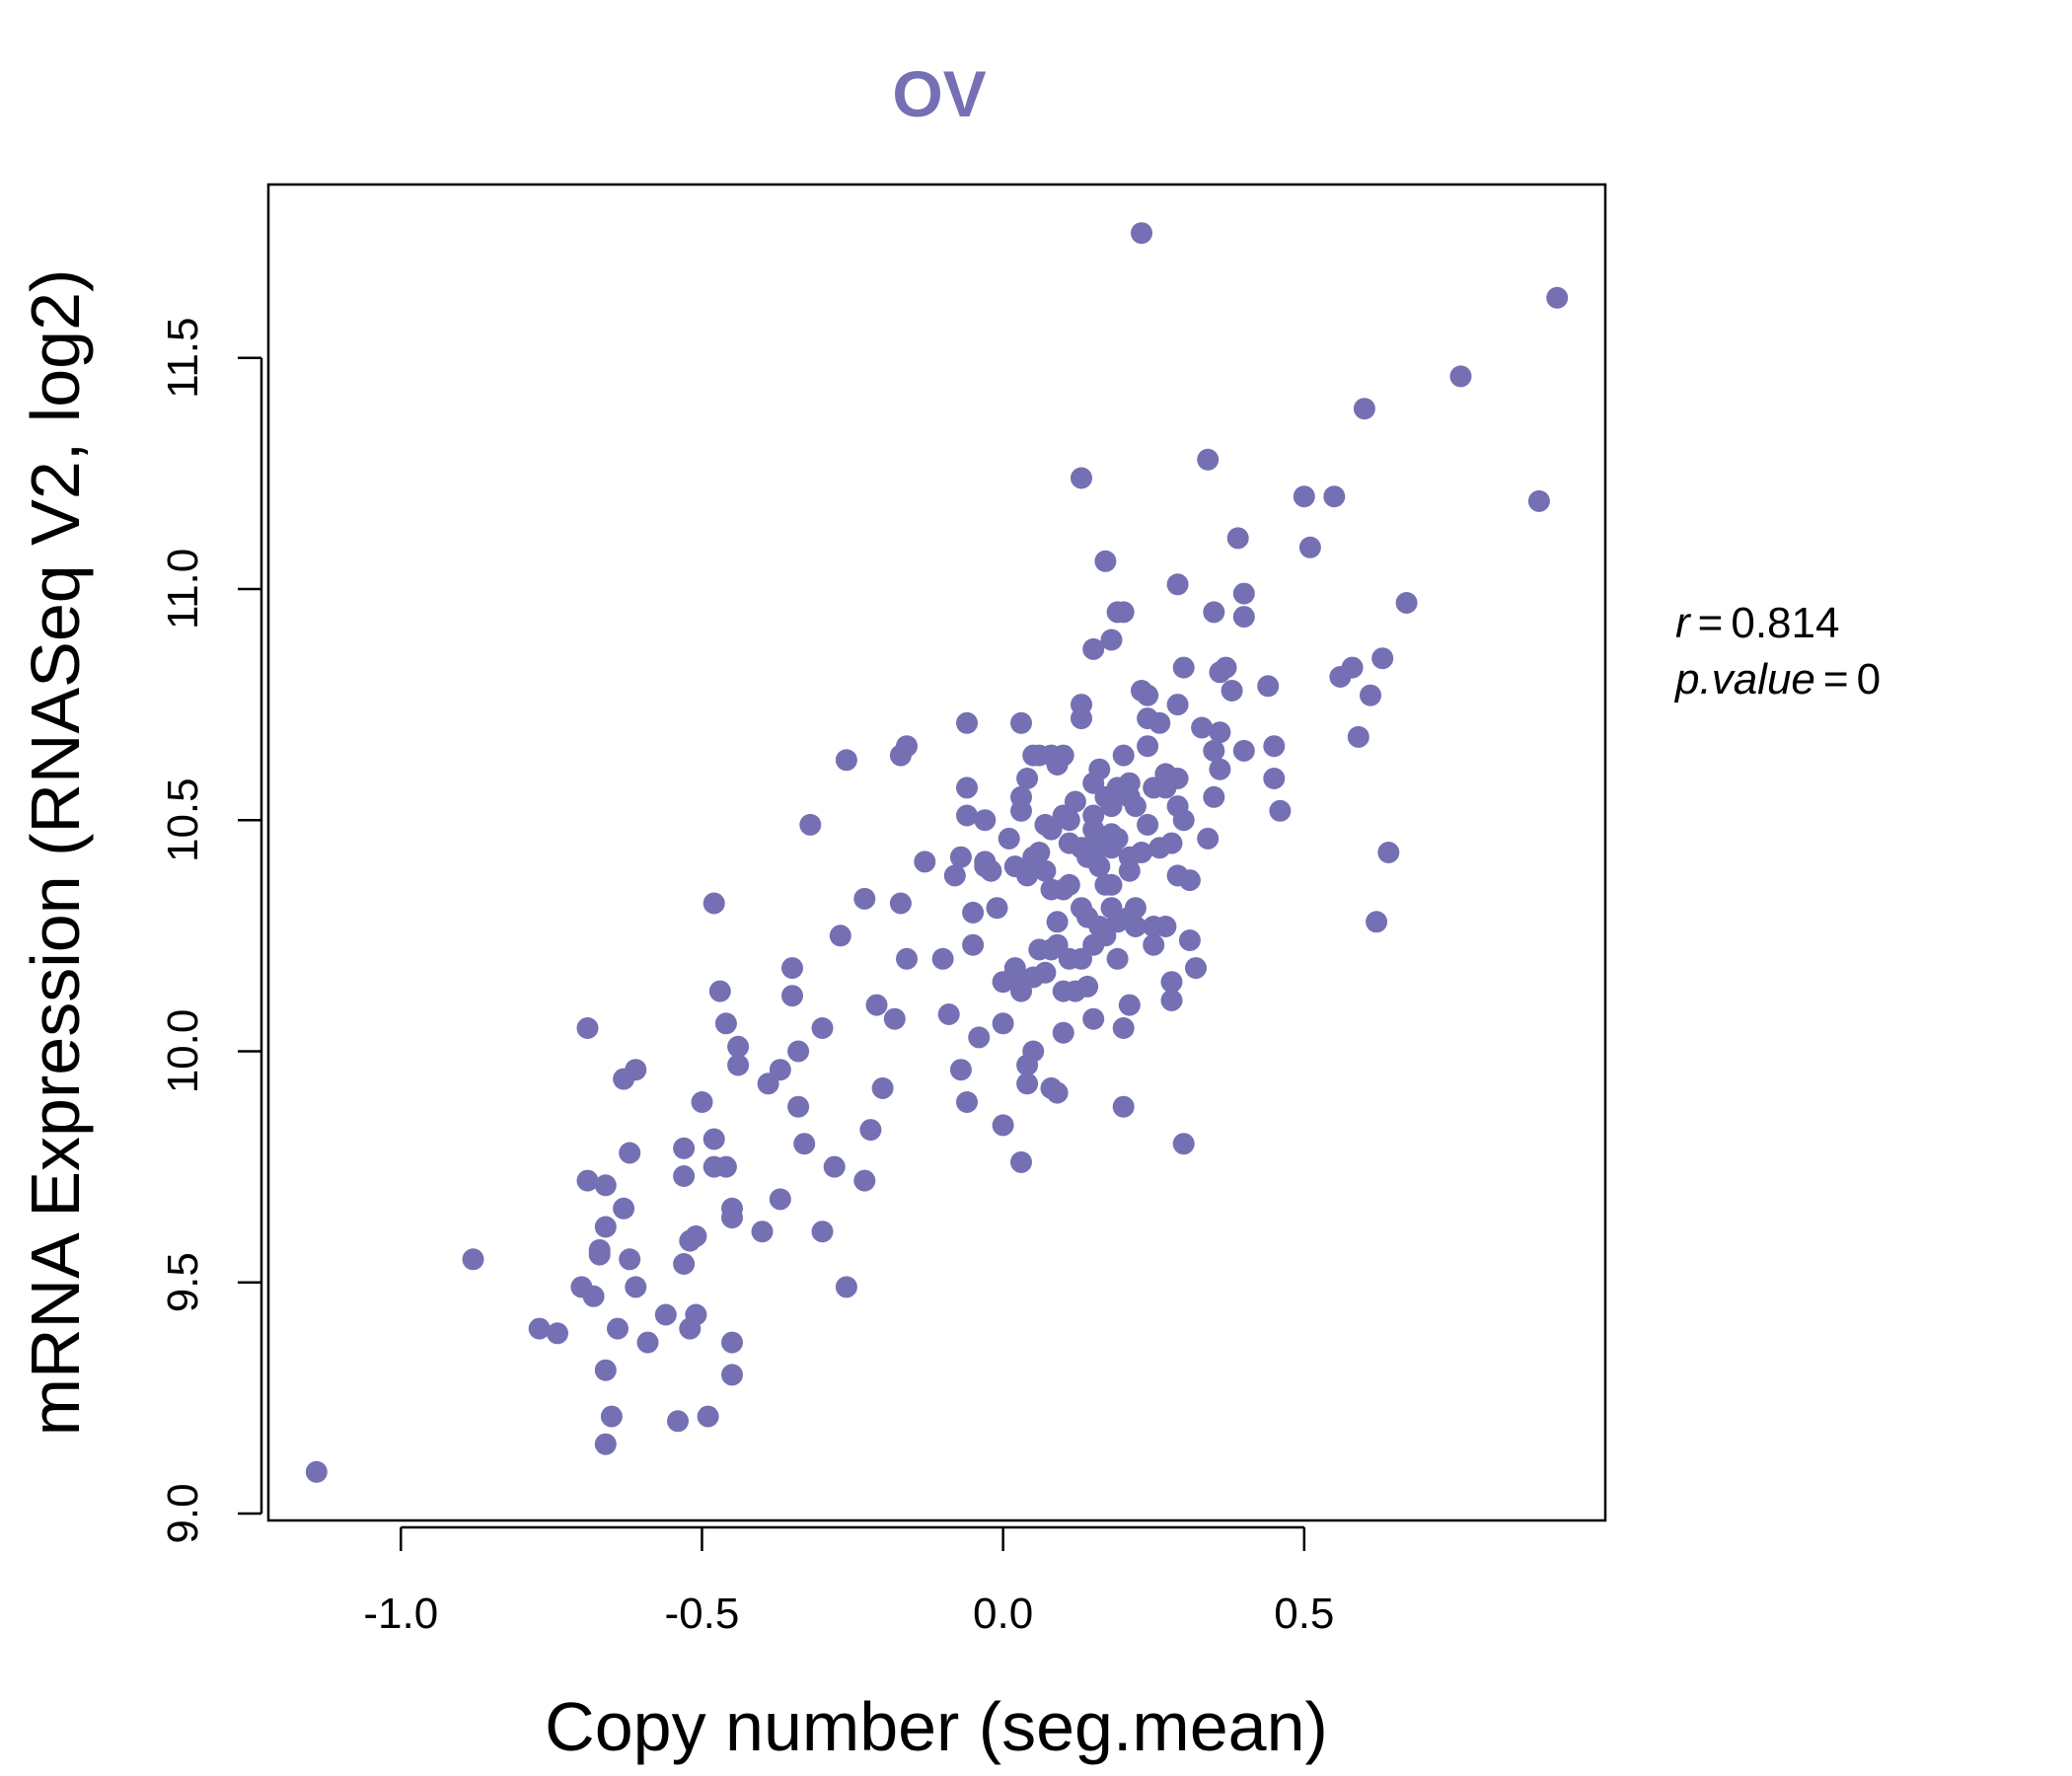  What do you see at coordinates (1757, 623) in the screenshot?
I see `correlation-stat: r = 0.814` at bounding box center [1757, 623].